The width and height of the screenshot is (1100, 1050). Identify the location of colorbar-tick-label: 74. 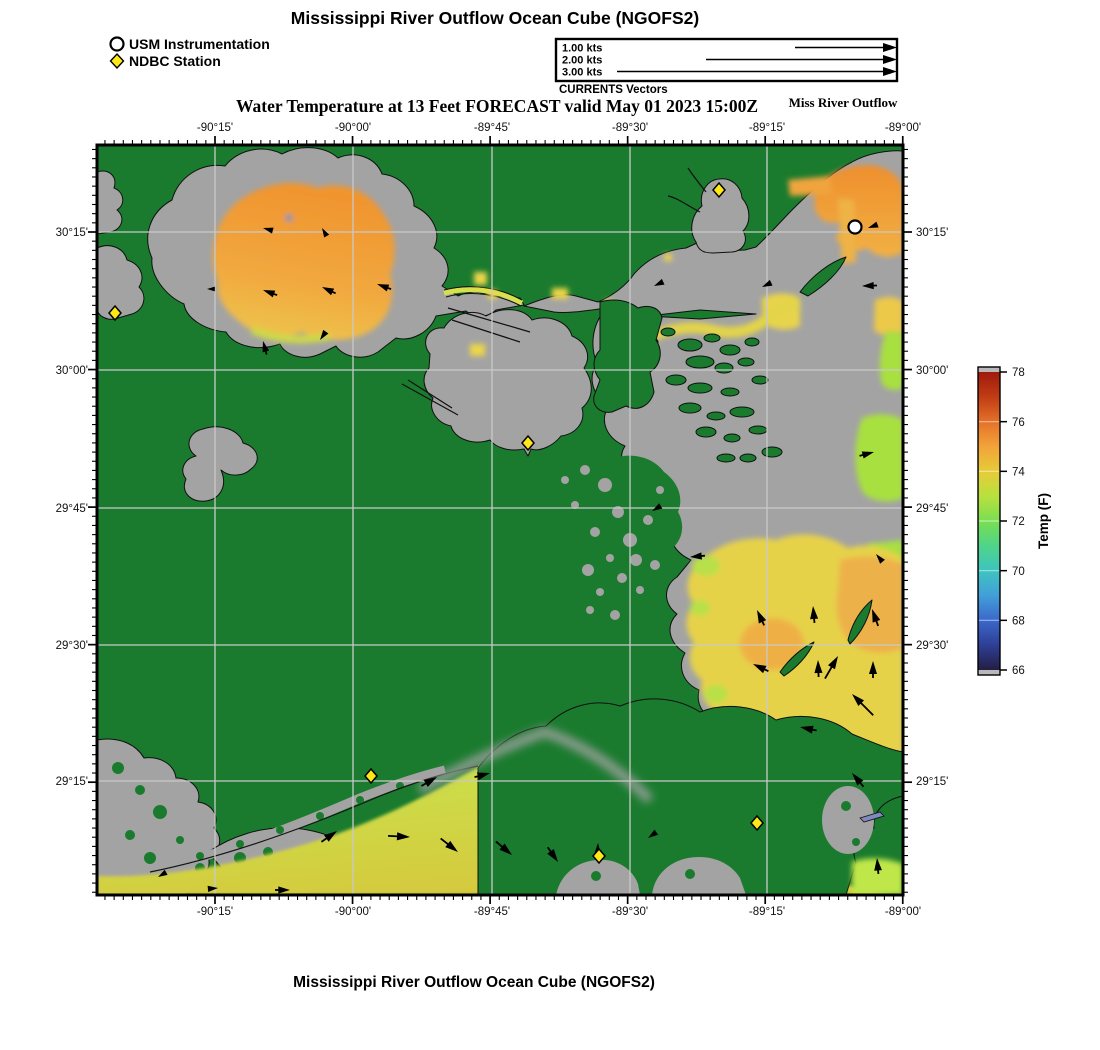
(1018, 473).